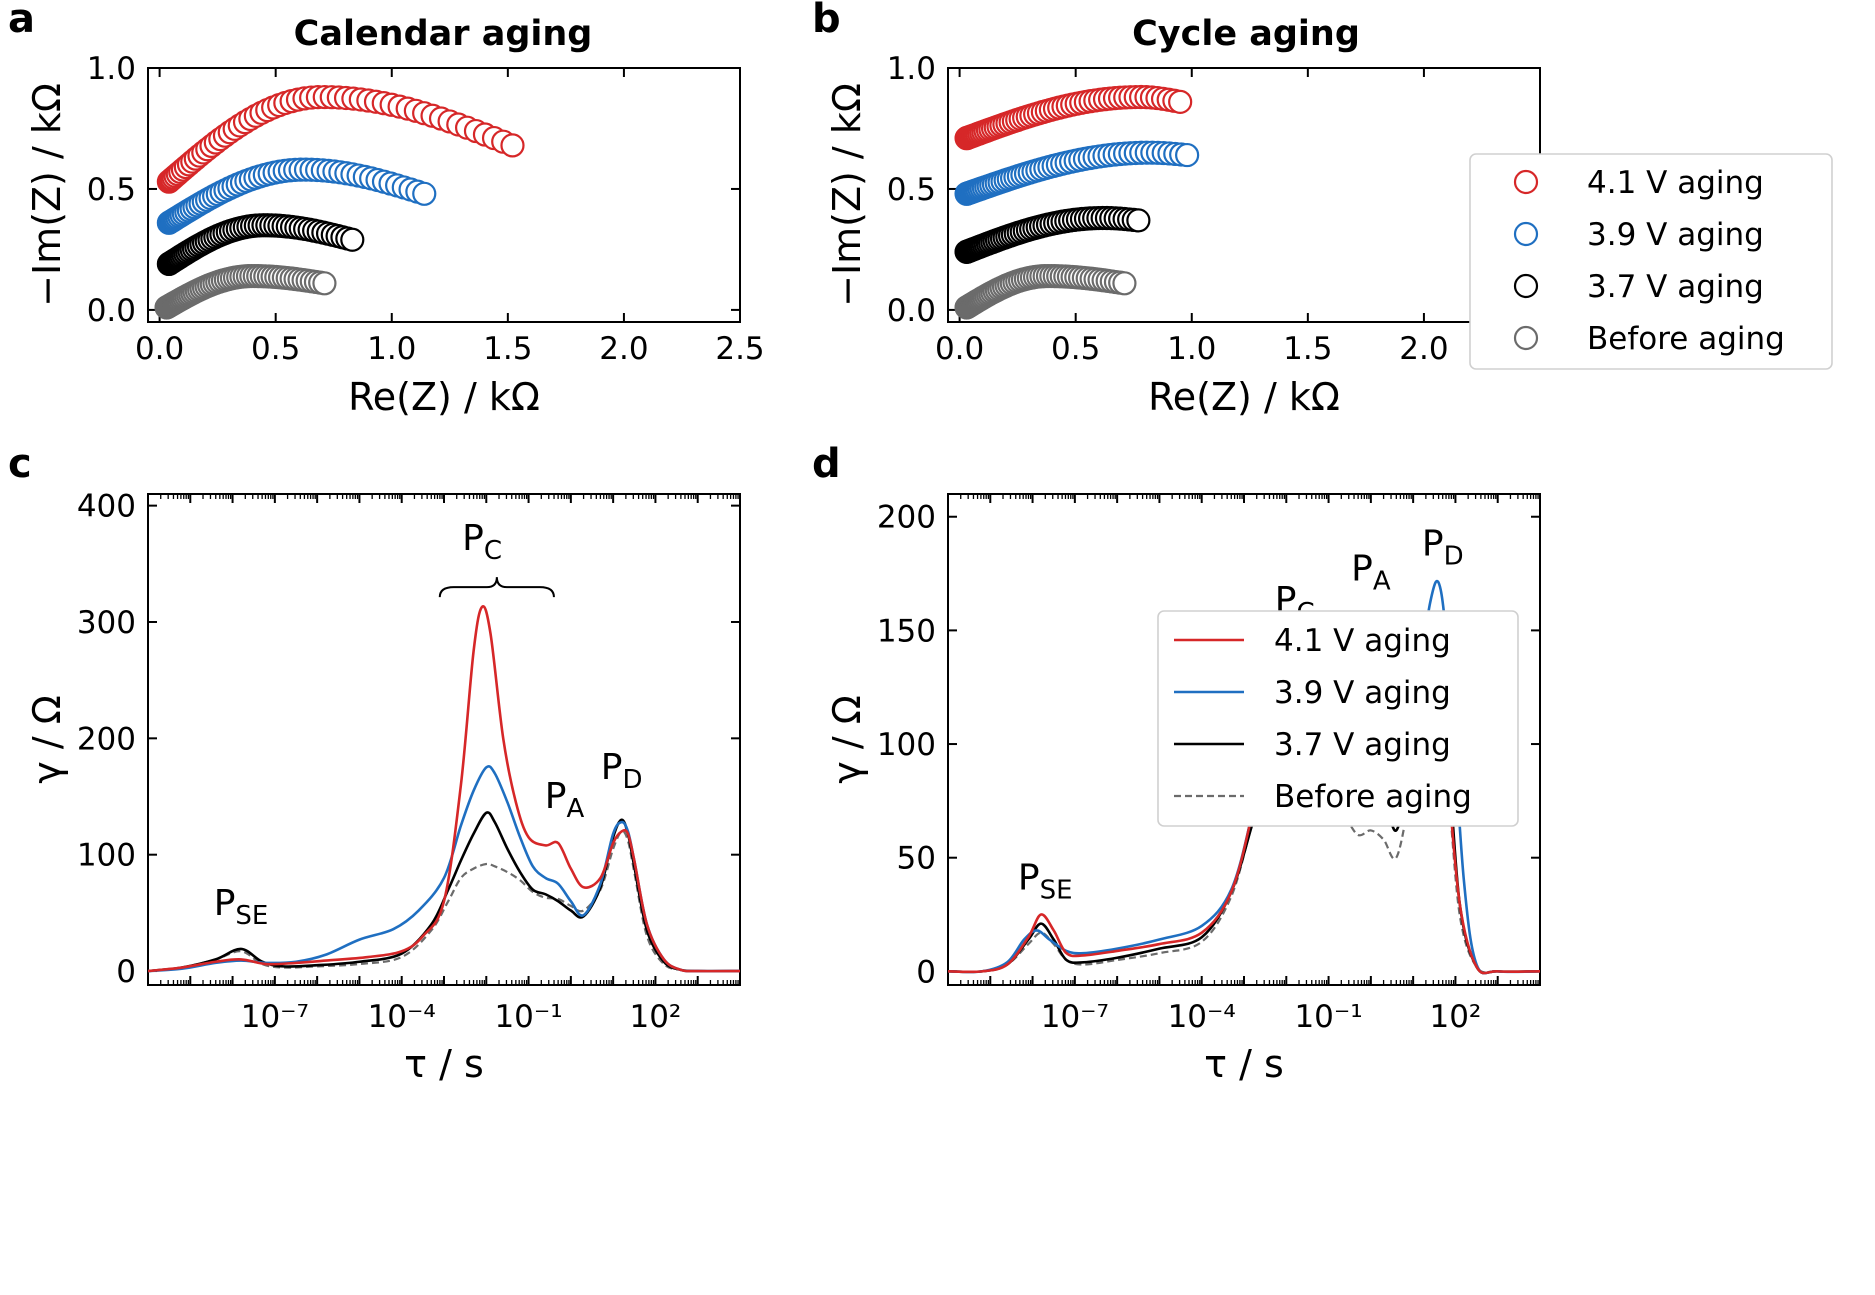 Image resolution: width=1875 pixels, height=1295 pixels. Describe the element at coordinates (906, 631) in the screenshot. I see `y-tick-label: 150` at that location.